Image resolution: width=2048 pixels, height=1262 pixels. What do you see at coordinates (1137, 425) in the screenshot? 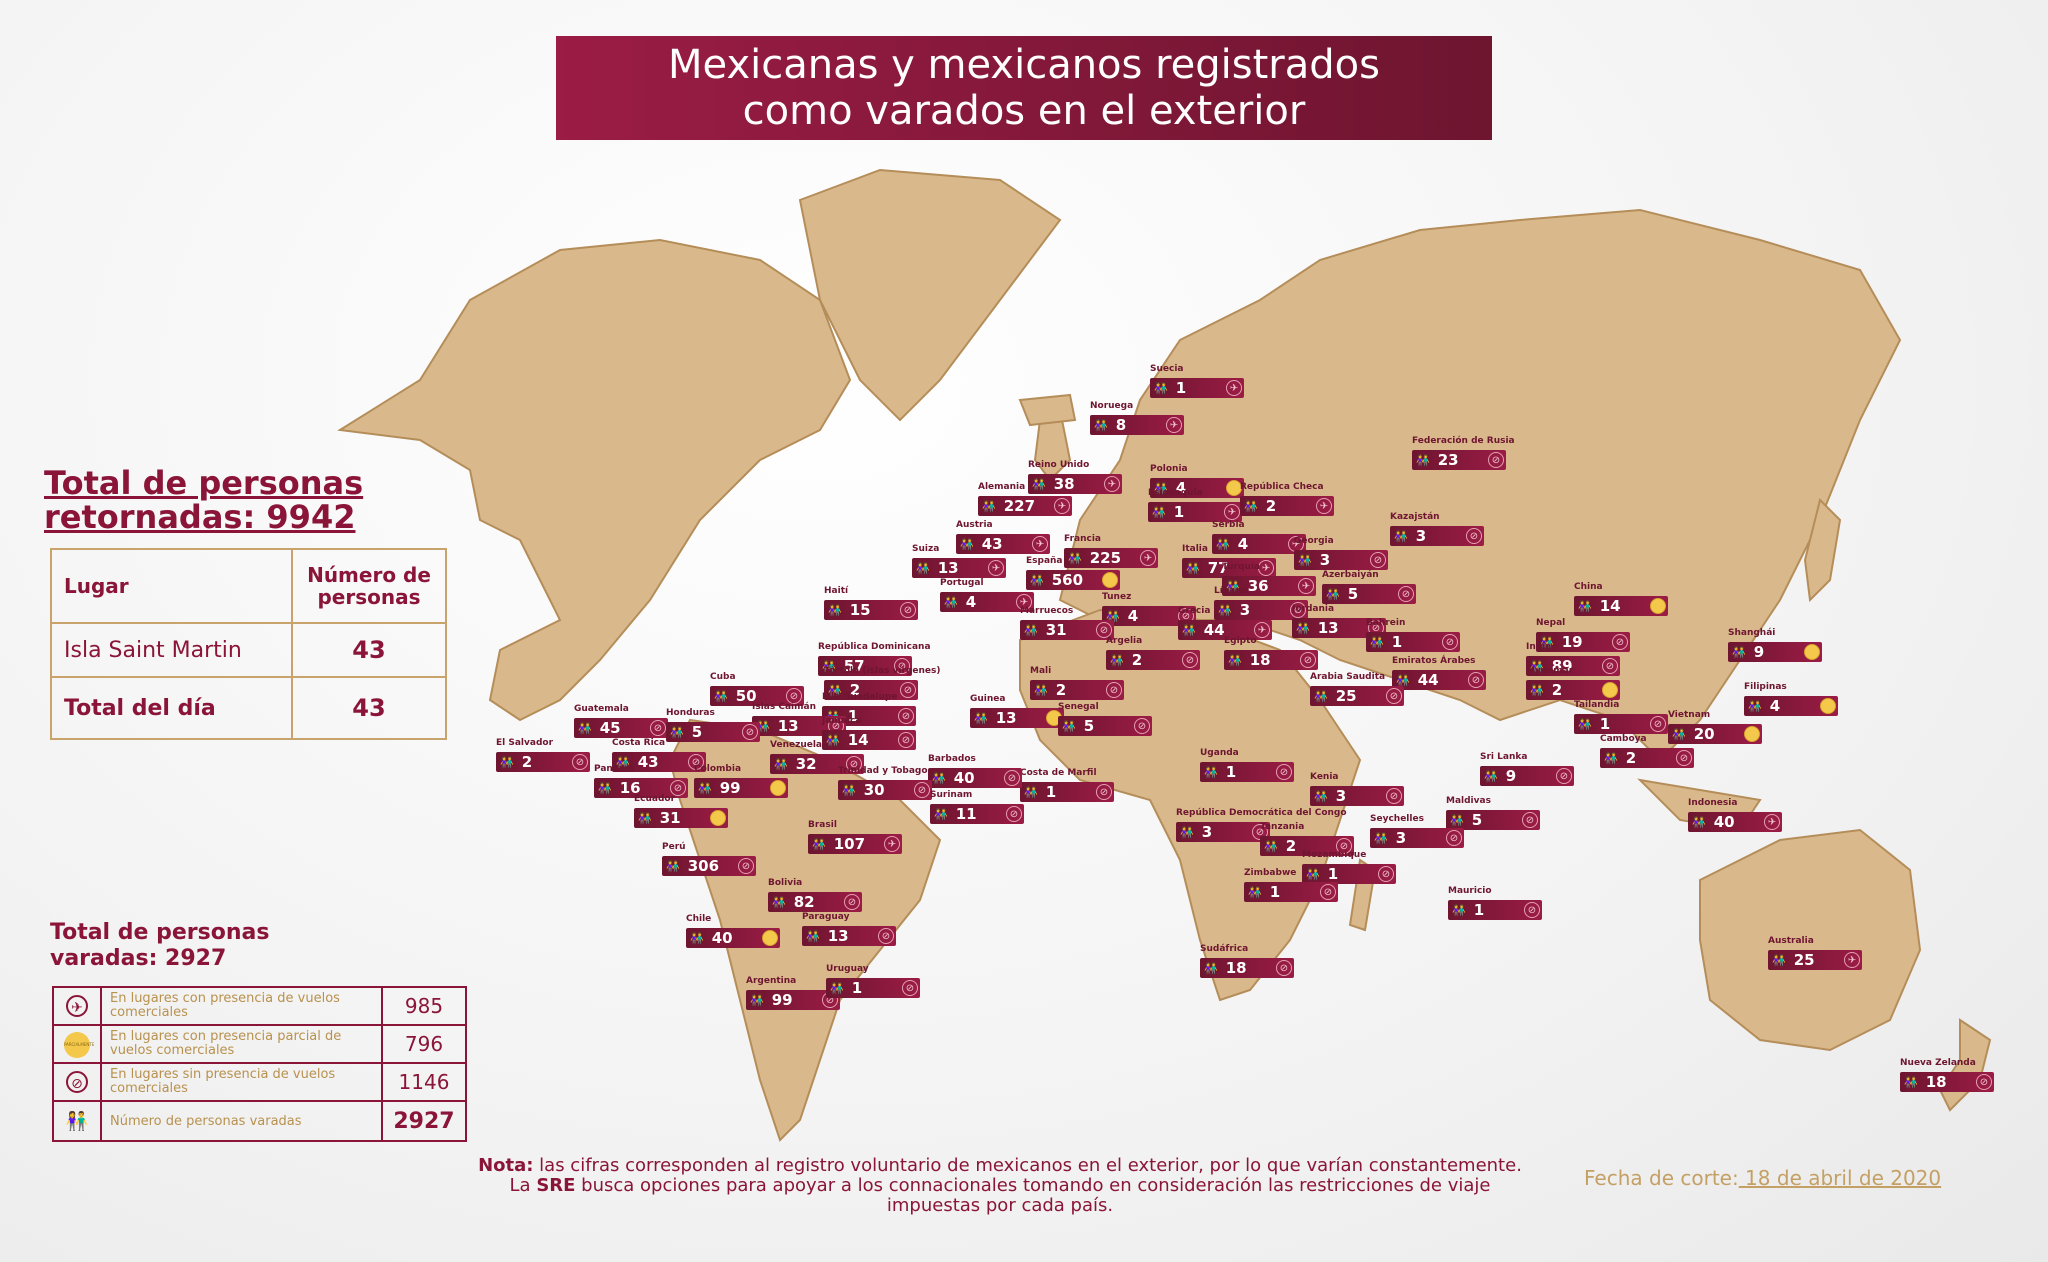
I see `country-count-box: 👫 8 ✈` at bounding box center [1137, 425].